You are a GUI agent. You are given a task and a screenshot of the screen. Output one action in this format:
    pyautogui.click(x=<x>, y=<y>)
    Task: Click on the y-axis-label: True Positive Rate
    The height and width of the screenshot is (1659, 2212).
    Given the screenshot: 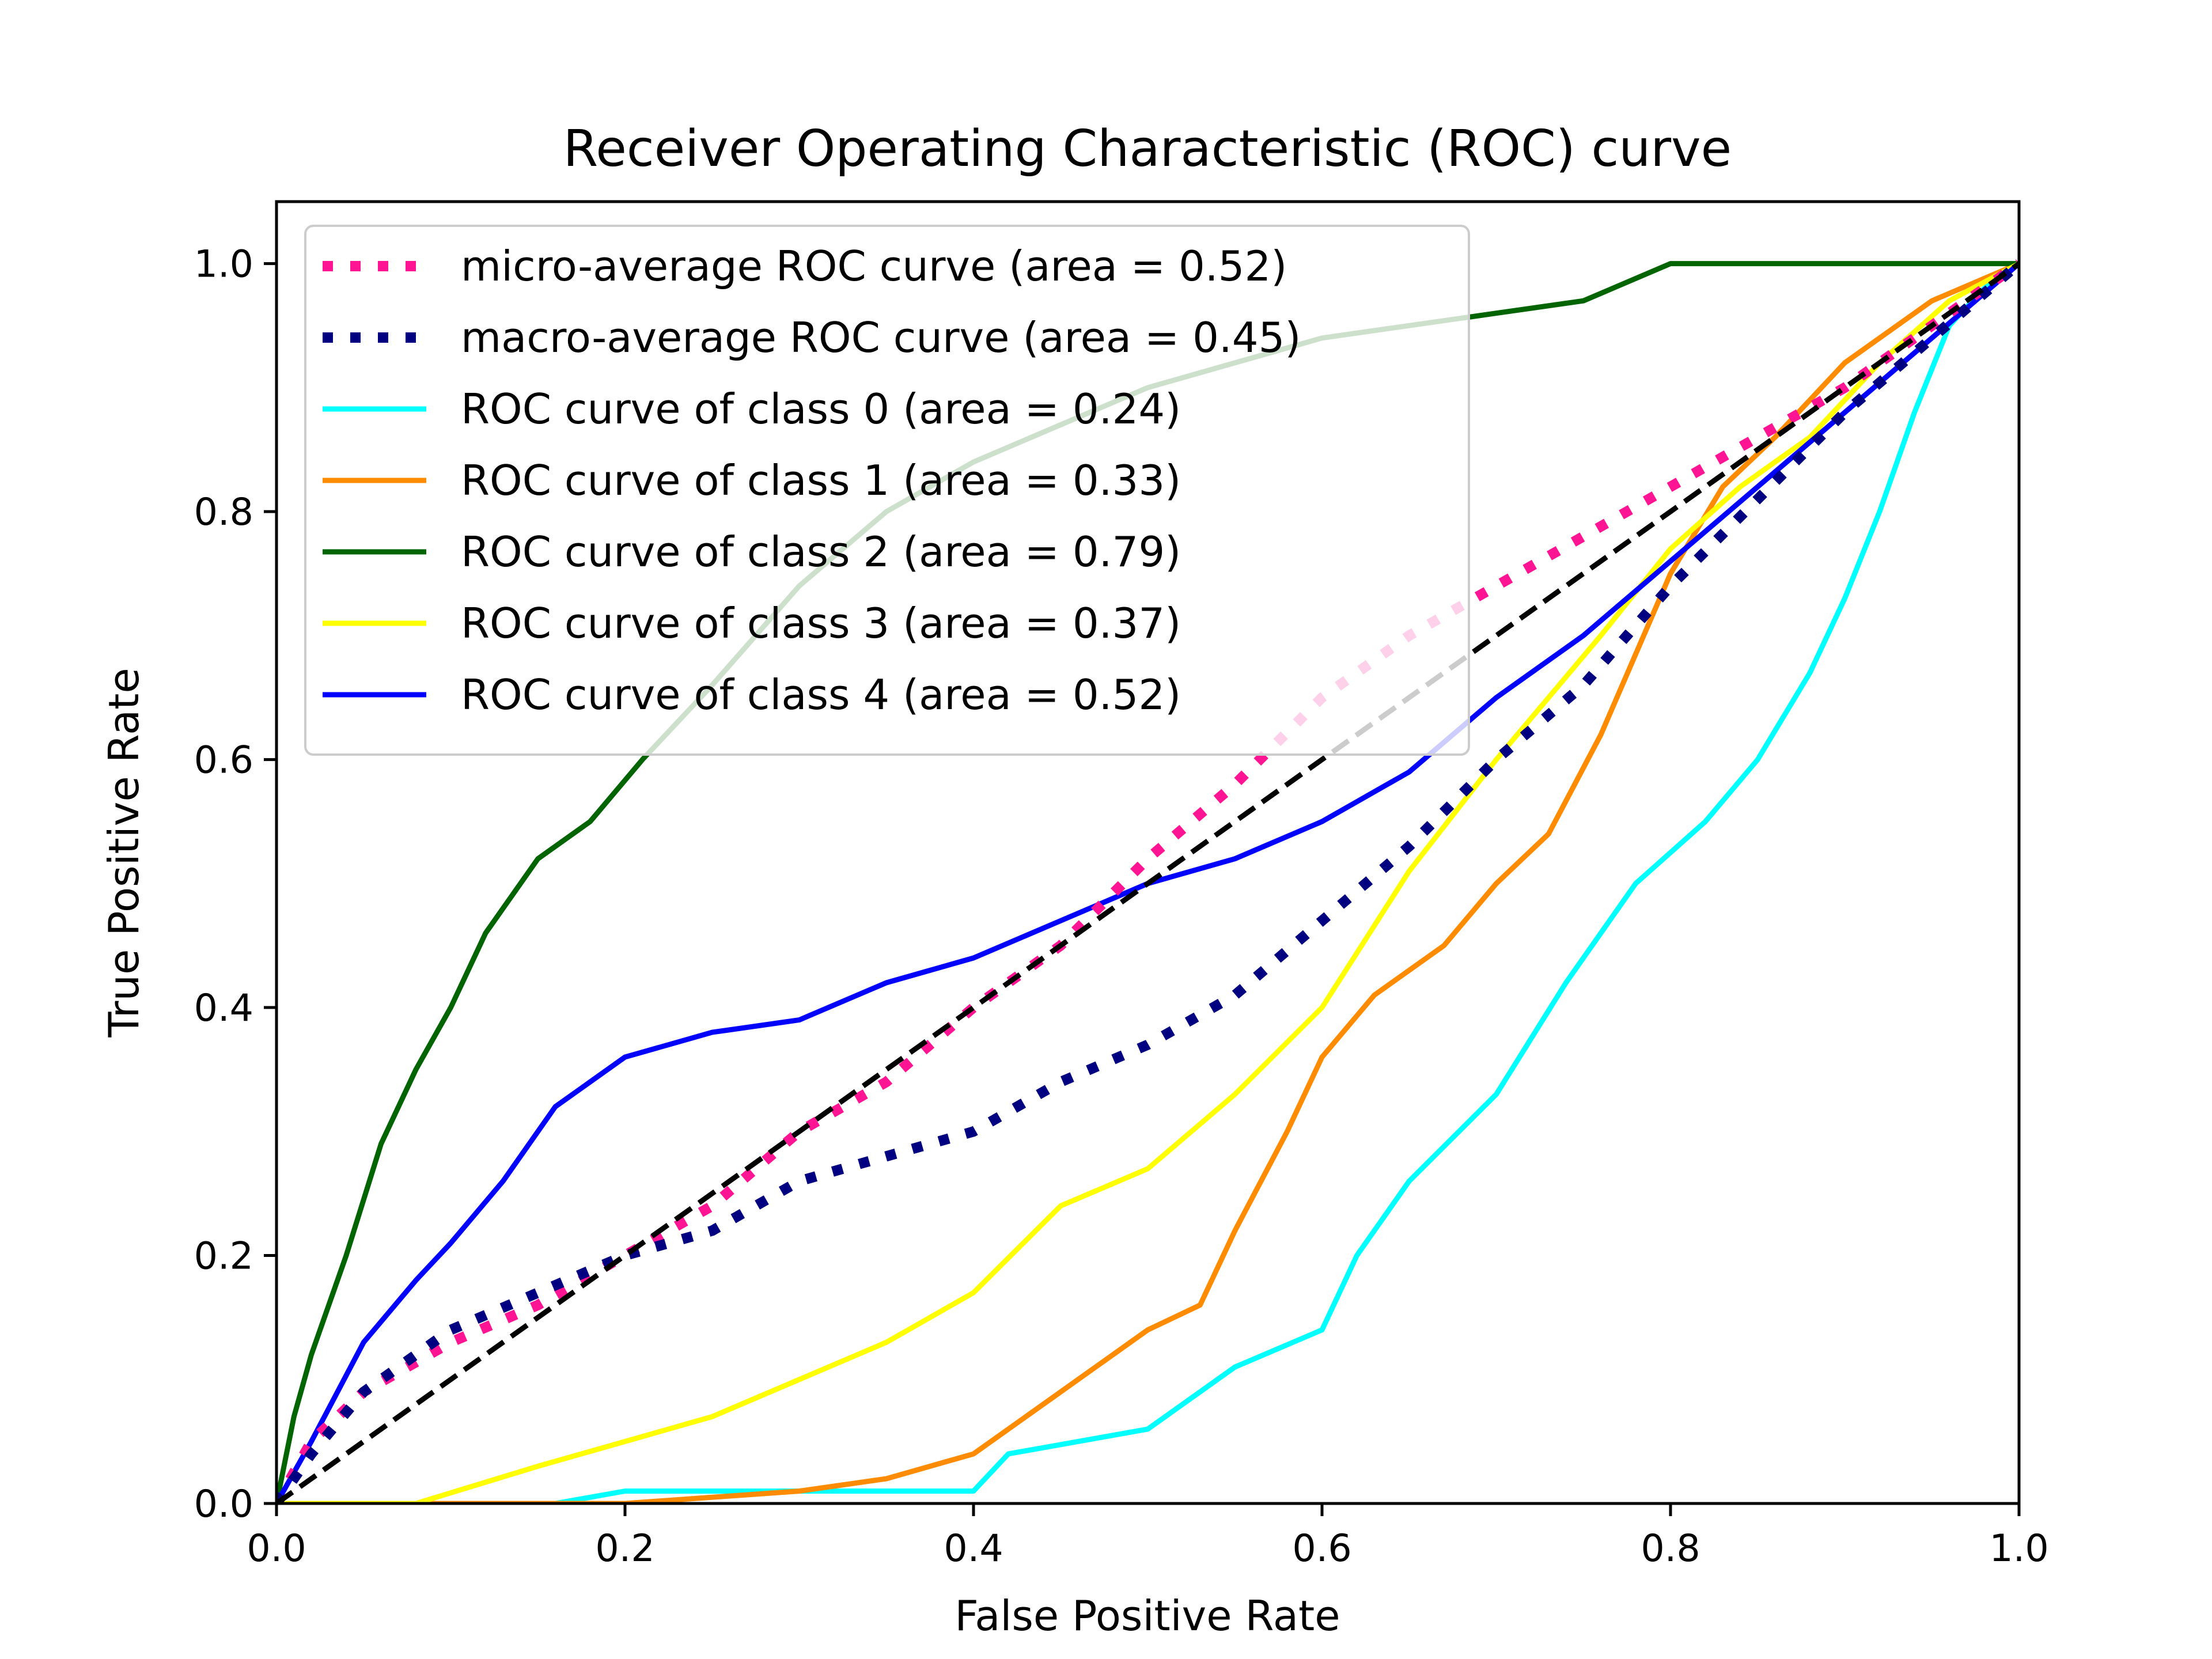 What is the action you would take?
    pyautogui.click(x=124, y=852)
    